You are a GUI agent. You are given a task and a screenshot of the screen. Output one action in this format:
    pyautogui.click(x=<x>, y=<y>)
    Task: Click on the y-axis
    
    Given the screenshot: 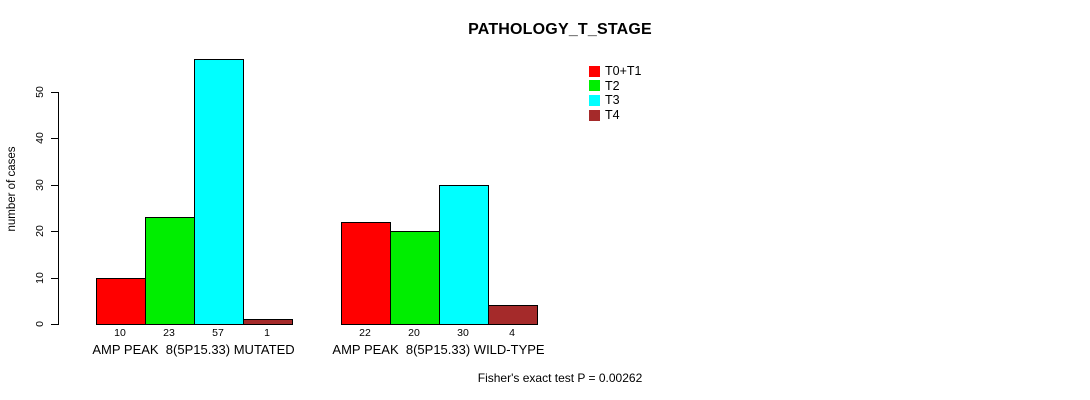 What is the action you would take?
    pyautogui.click(x=58, y=208)
    